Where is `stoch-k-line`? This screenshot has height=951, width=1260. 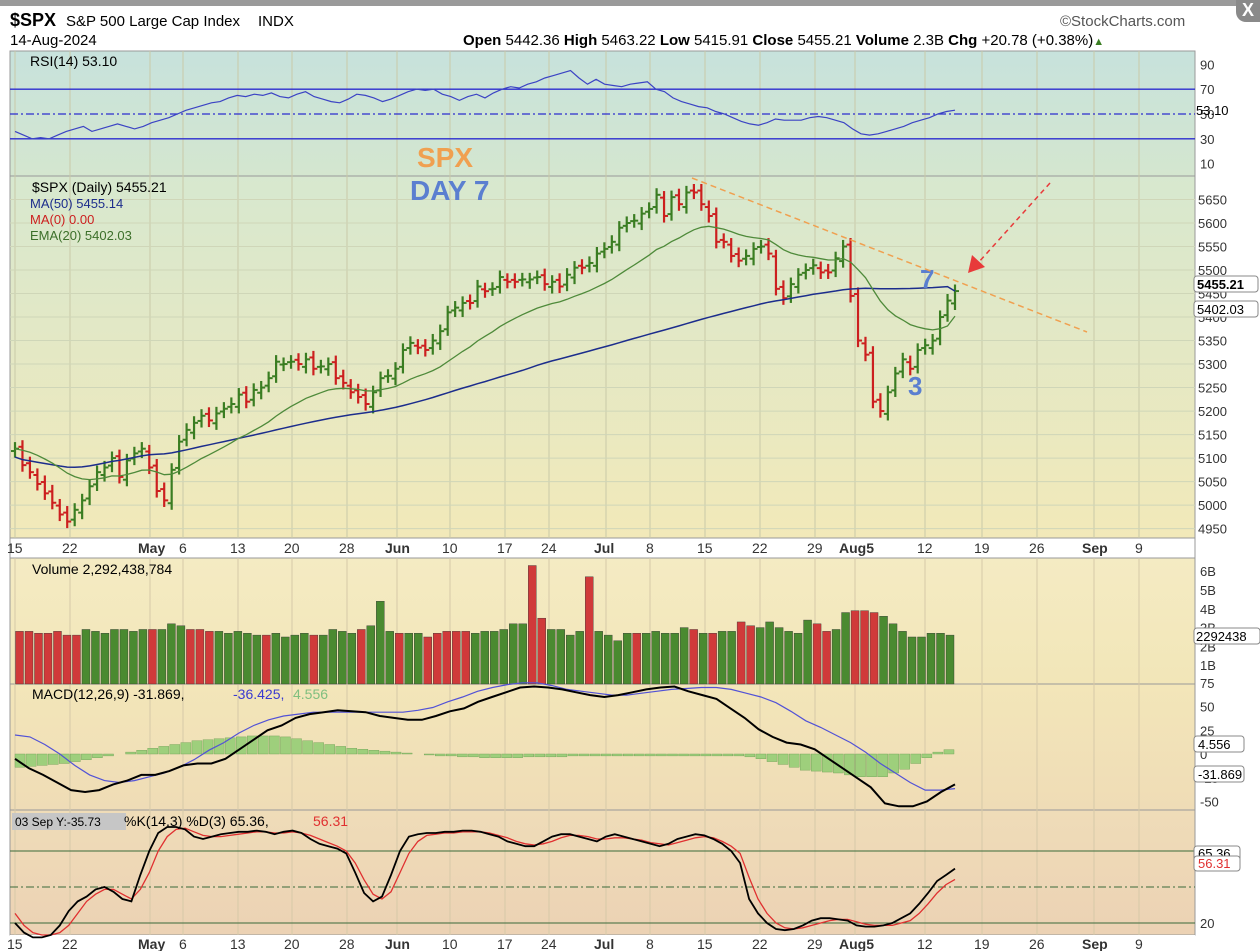 stoch-k-line is located at coordinates (485, 882).